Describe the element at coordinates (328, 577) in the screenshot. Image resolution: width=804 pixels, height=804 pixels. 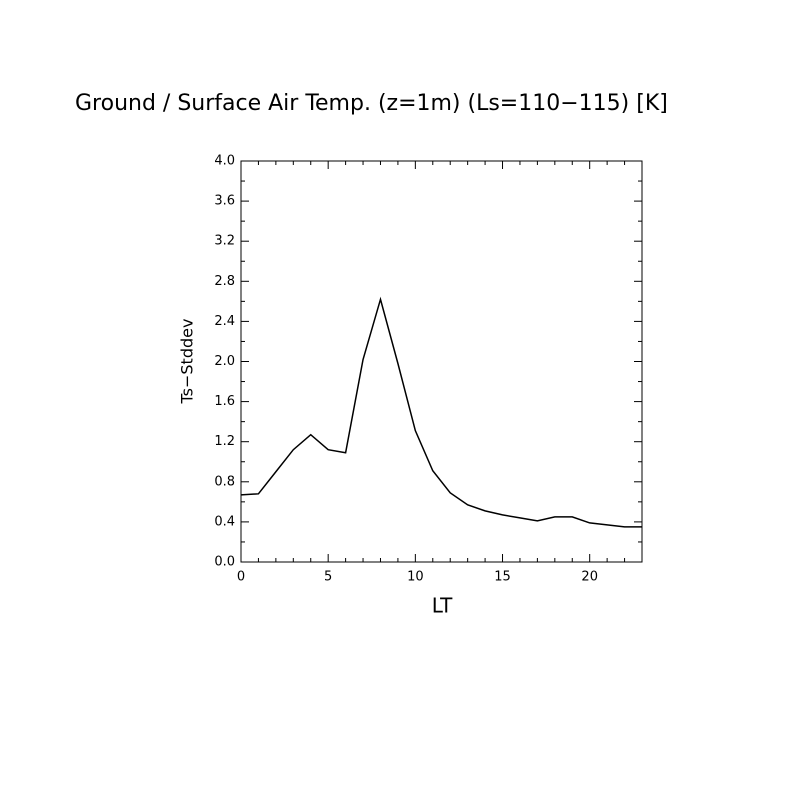
I see `x-tick-label: 5` at that location.